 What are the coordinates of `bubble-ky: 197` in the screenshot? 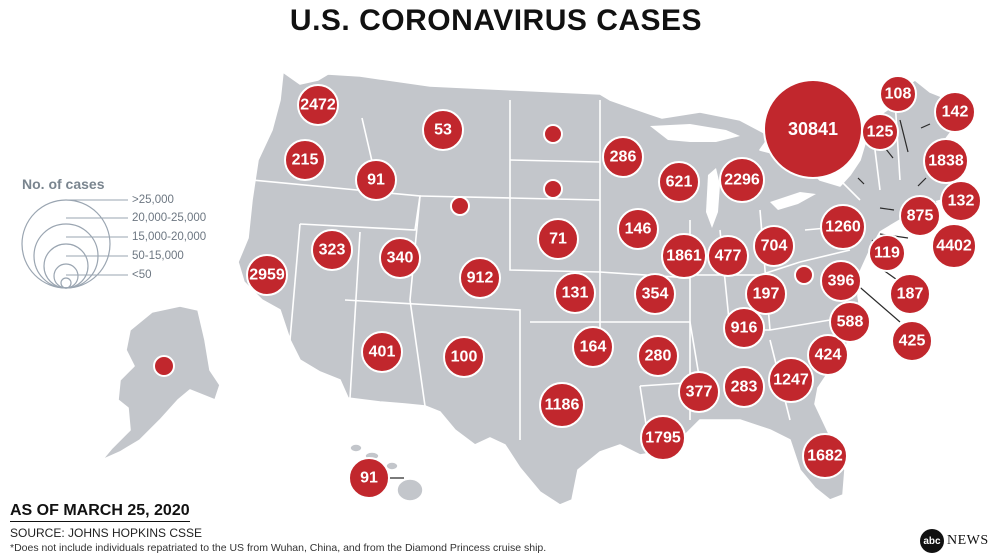 It's located at (766, 294).